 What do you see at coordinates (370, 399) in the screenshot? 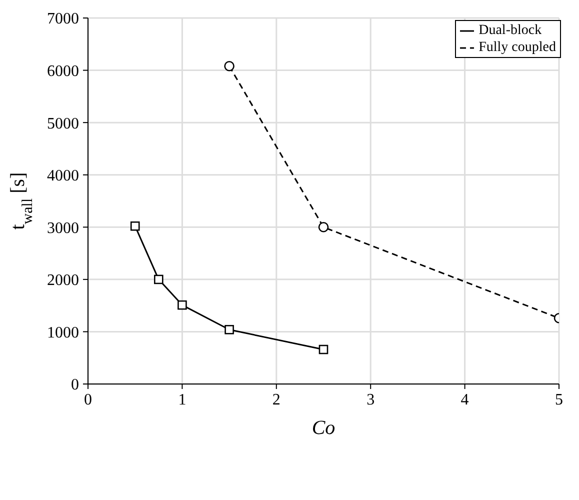
I see `x-tick-label: 3` at bounding box center [370, 399].